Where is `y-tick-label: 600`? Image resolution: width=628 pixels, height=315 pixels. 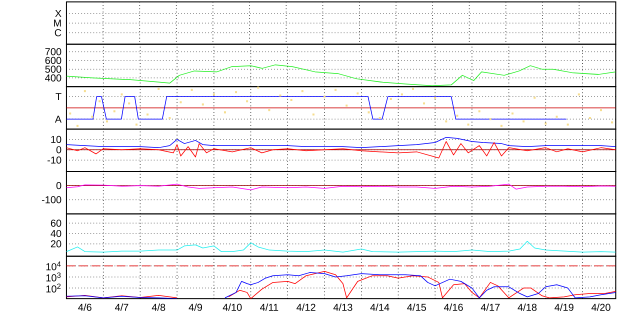 y-tick-label: 600 is located at coordinates (53, 60).